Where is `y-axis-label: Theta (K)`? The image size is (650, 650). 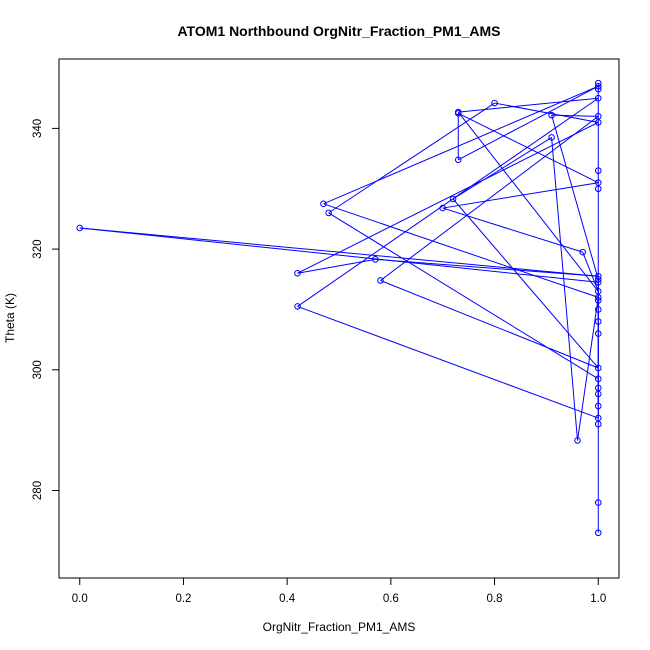 y-axis-label: Theta (K) is located at coordinates (10, 318).